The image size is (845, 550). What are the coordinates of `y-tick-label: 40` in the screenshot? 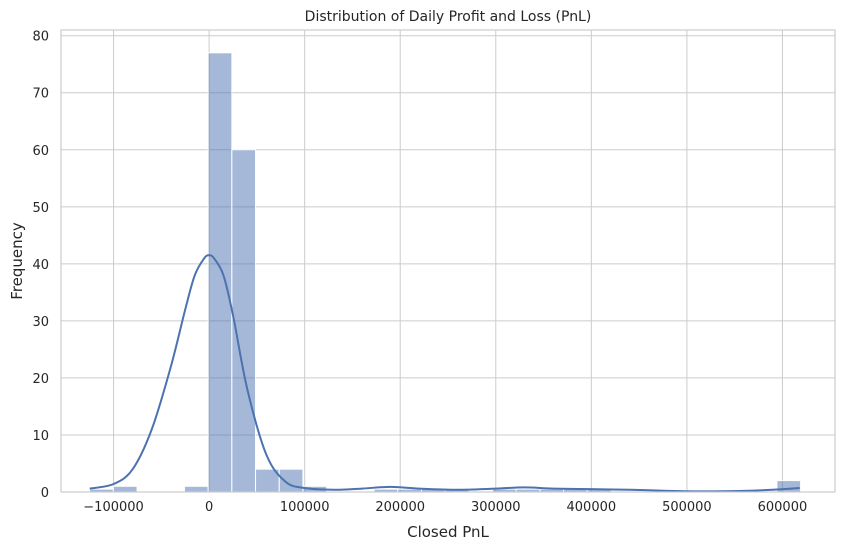 It's located at (40, 265).